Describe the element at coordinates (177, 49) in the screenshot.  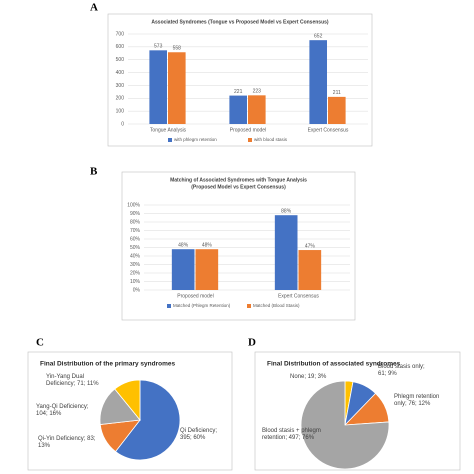
I see `data-label: 558` at that location.